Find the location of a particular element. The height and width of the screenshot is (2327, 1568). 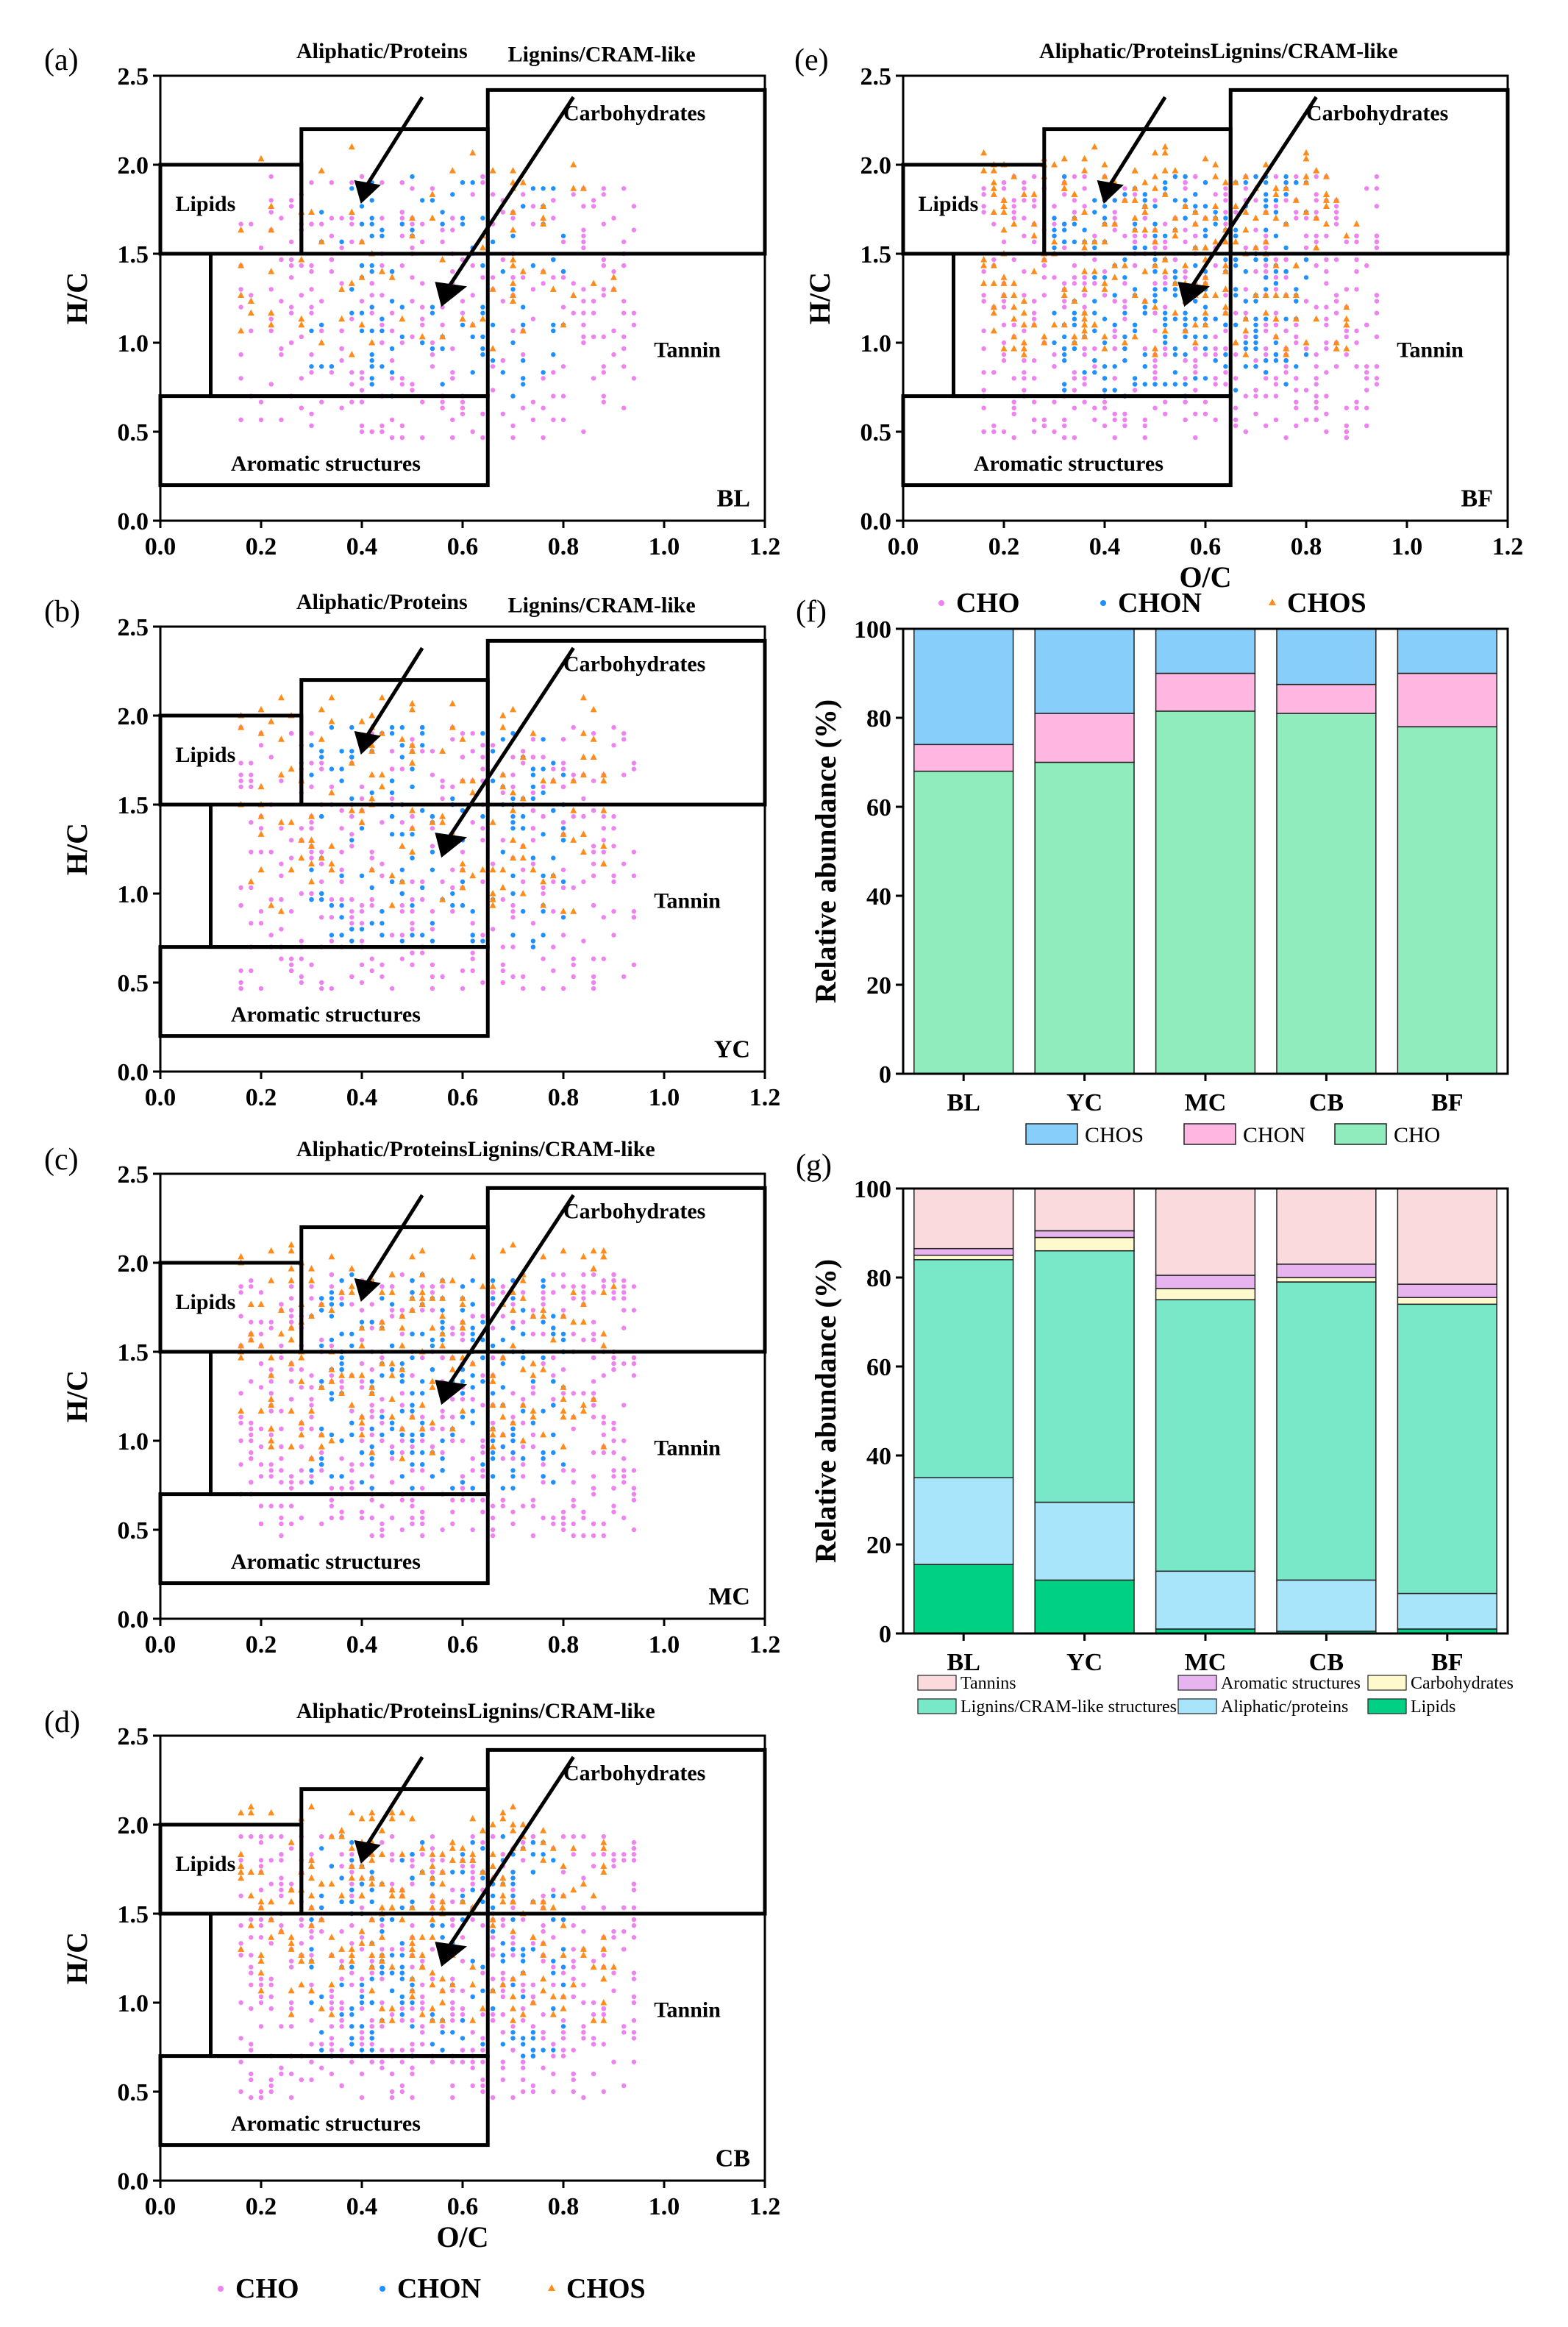

x-tick-label: 0.4 is located at coordinates (362, 547).